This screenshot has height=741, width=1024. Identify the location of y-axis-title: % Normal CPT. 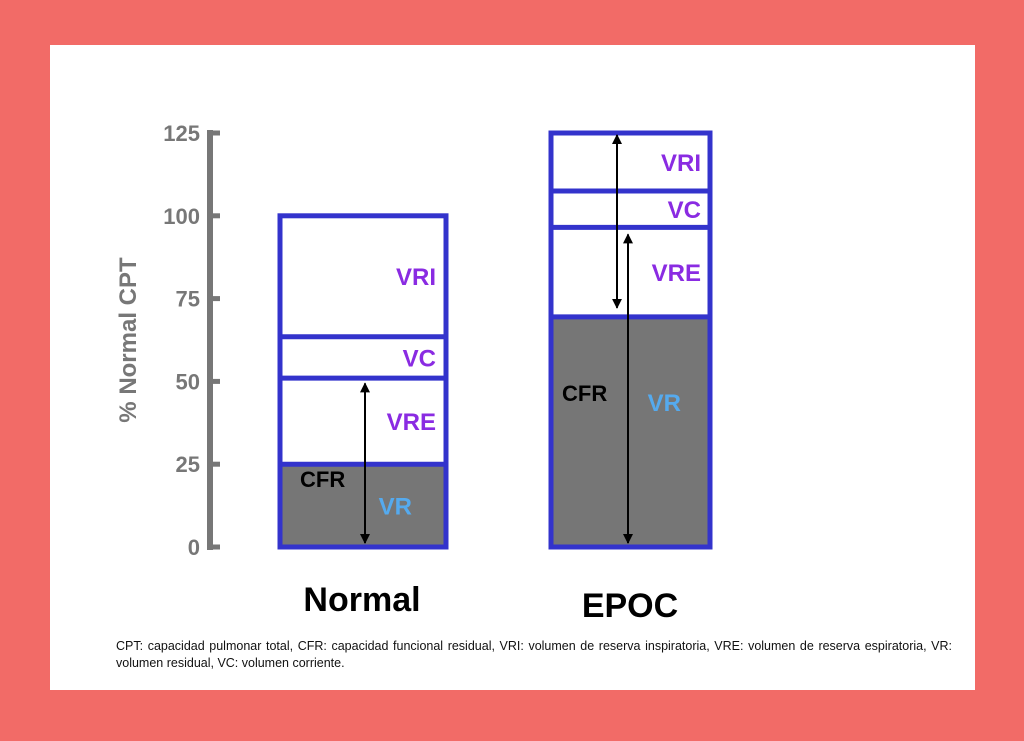
(128, 340).